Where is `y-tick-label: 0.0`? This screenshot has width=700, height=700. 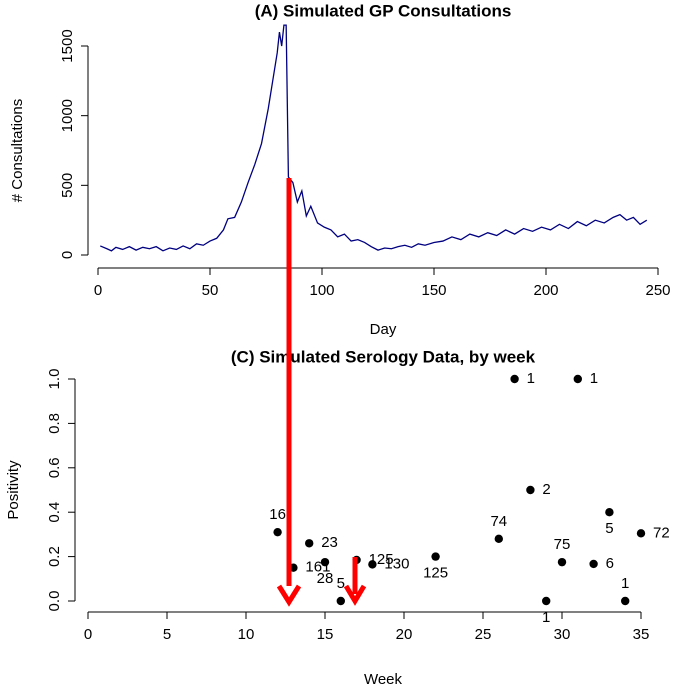
y-tick-label: 0.0 is located at coordinates (54, 601).